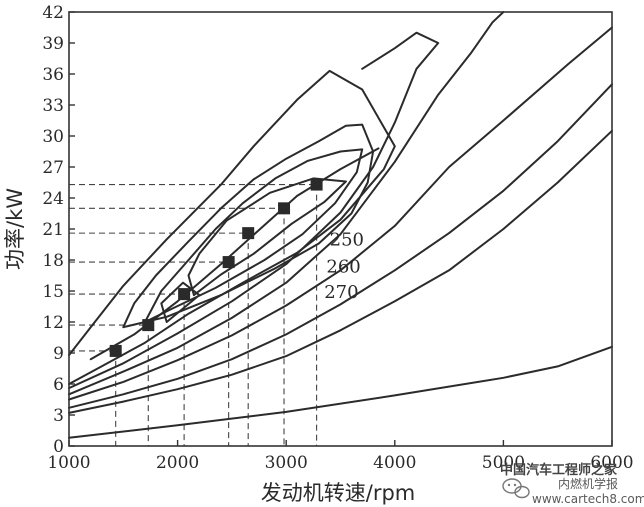  What do you see at coordinates (588, 499) in the screenshot?
I see `watermark-url: www.cartech8.com` at bounding box center [588, 499].